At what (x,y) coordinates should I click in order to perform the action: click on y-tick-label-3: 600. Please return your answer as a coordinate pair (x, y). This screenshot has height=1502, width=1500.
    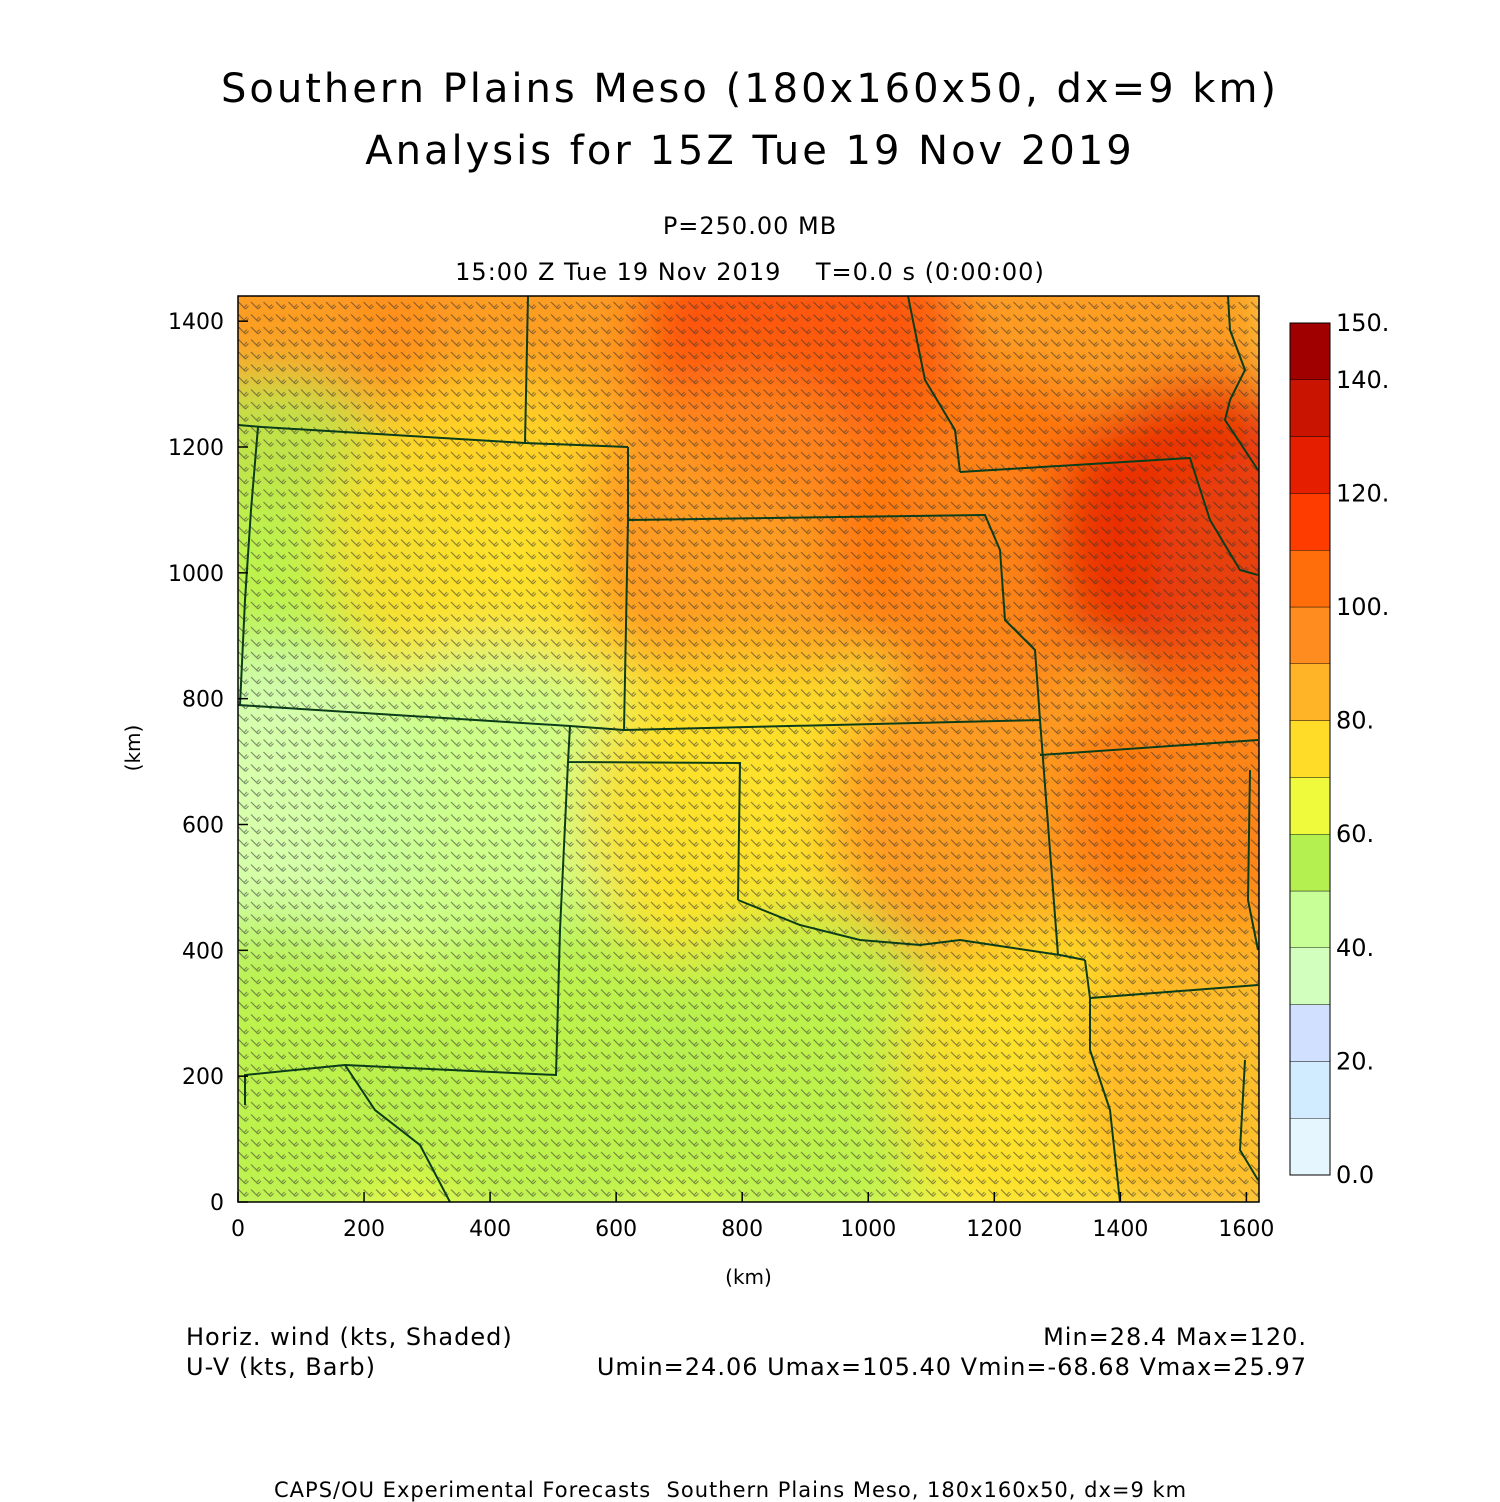
    Looking at the image, I should click on (203, 826).